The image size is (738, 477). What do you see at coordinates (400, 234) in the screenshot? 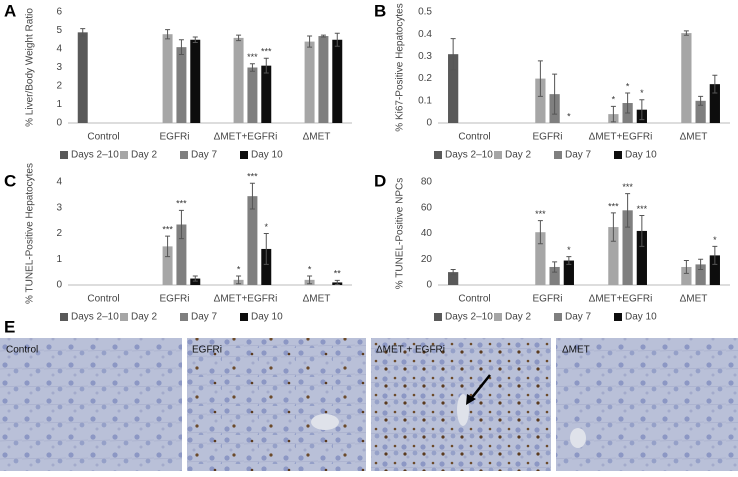
I see `y-axis-label: % TUNEL-Positive NPCs` at bounding box center [400, 234].